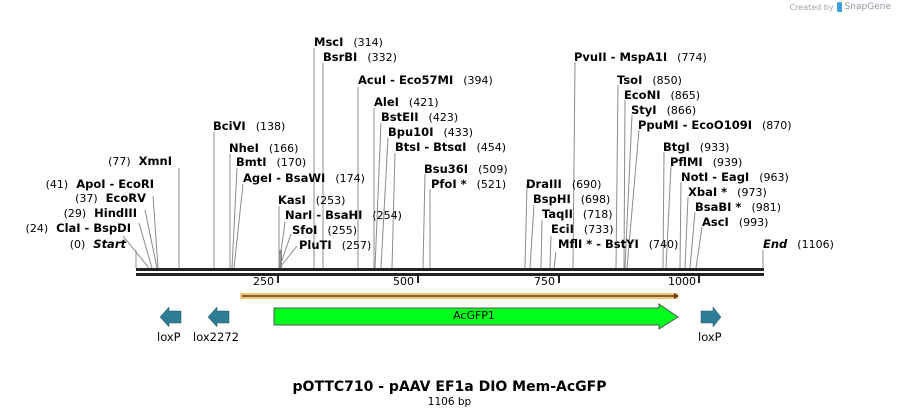  Describe the element at coordinates (738, 207) in the screenshot. I see `site-bsabi: BsaBI * (981)` at that location.